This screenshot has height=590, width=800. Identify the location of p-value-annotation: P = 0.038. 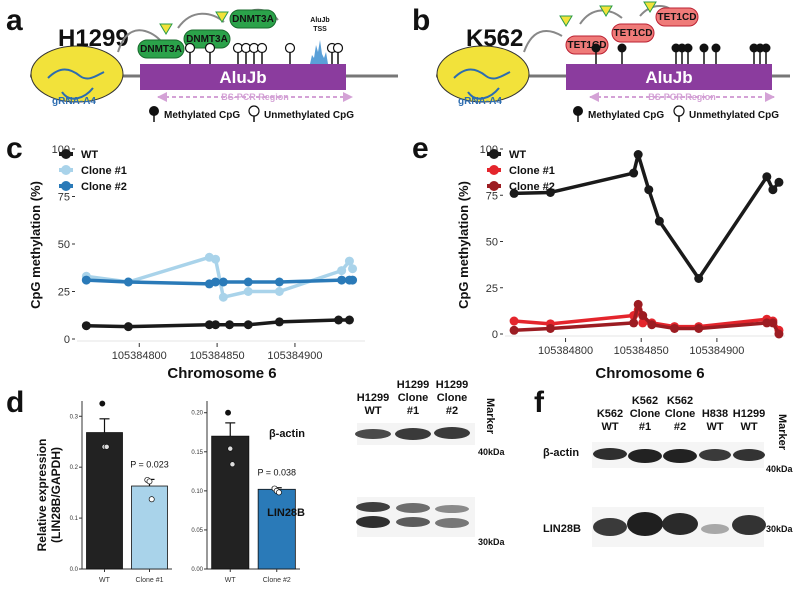
(276, 473).